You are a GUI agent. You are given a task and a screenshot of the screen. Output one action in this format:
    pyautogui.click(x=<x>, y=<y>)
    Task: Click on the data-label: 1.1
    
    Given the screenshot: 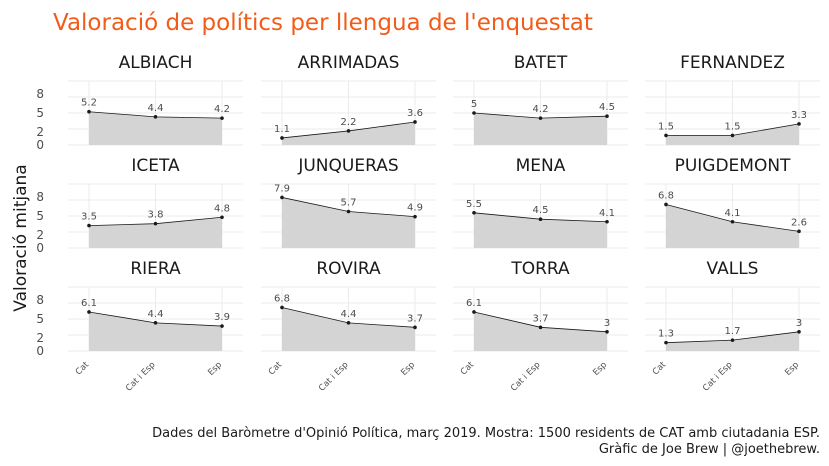 What is the action you would take?
    pyautogui.click(x=282, y=129)
    